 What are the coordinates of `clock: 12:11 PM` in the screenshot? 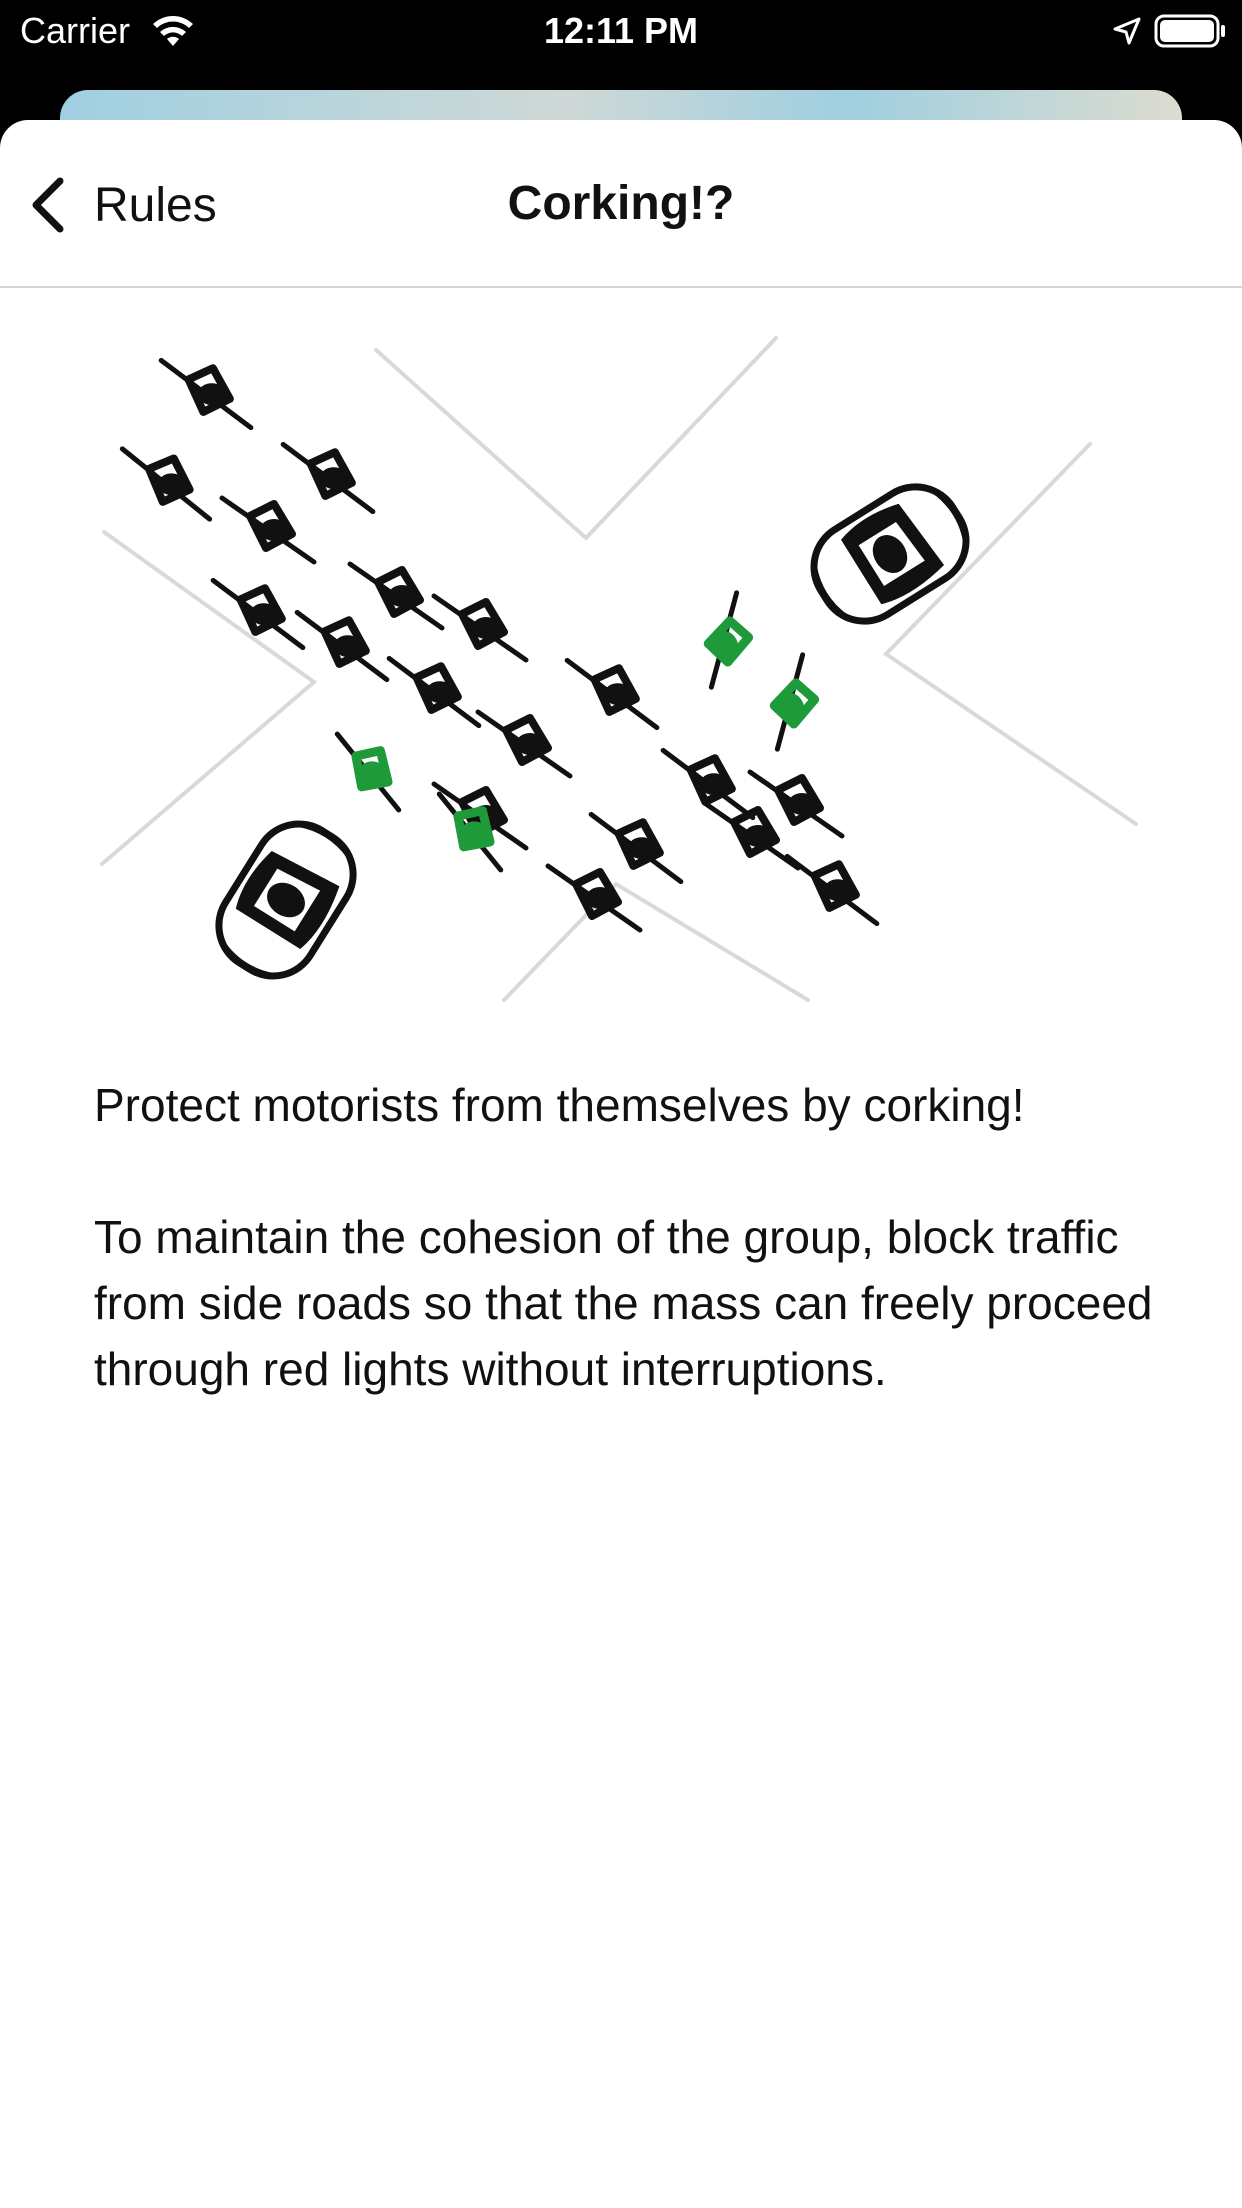 It's located at (621, 30).